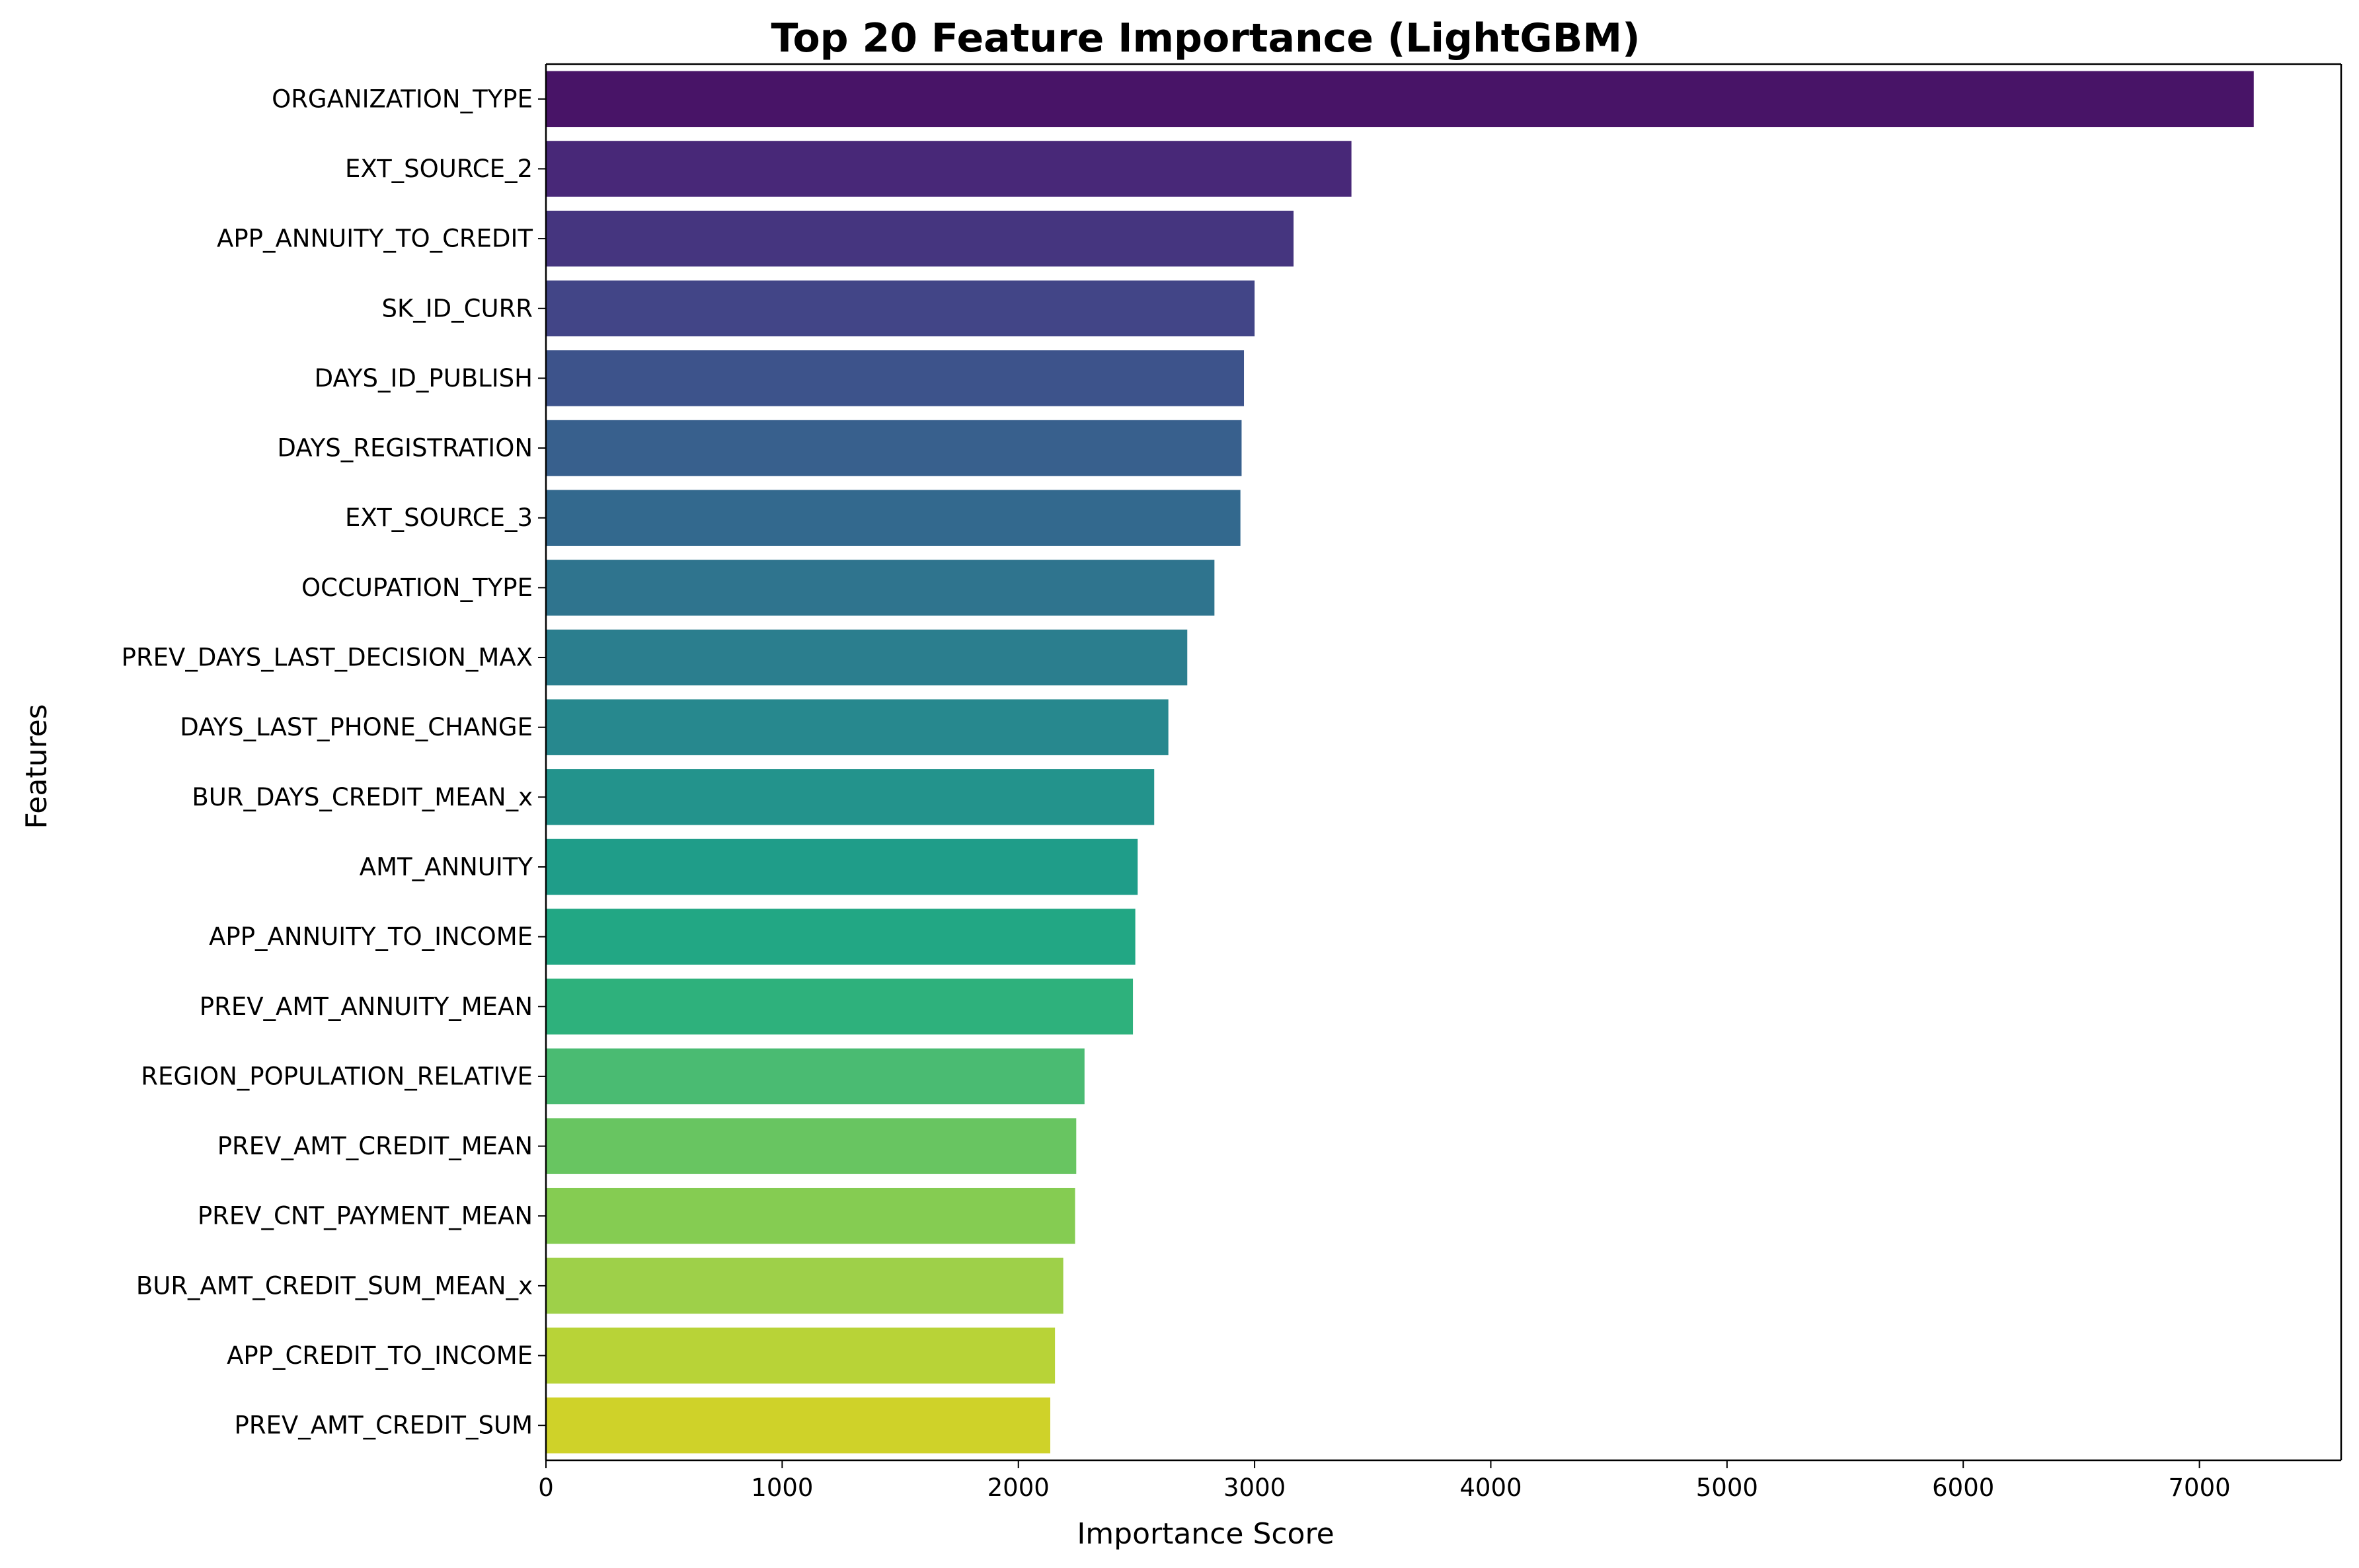  I want to click on chart-title: Top 20 Feature Importance (LightGBM), so click(1205, 38).